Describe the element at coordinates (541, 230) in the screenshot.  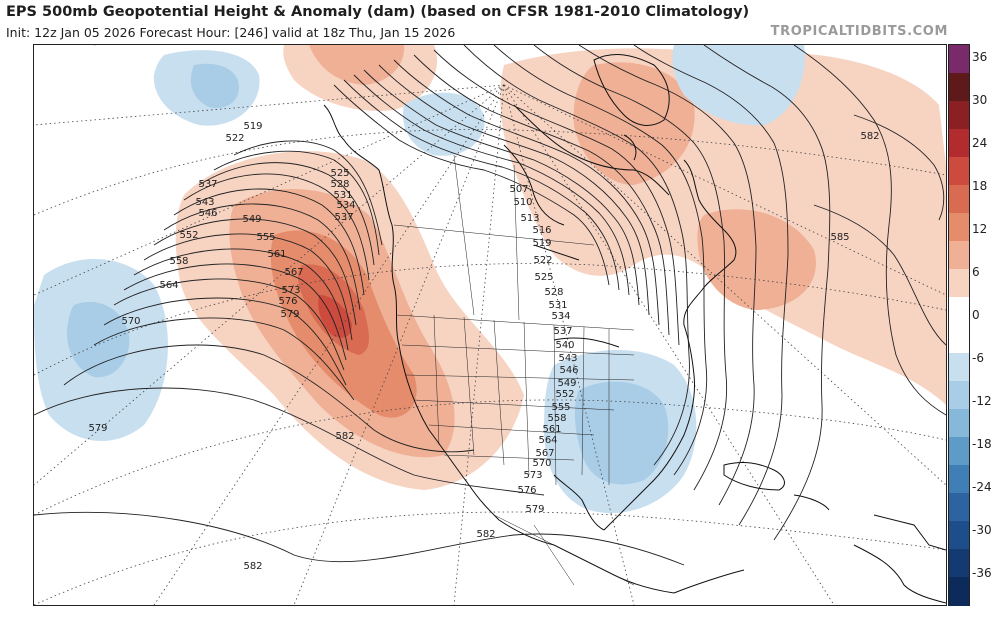
I see `contour-label: 516` at that location.